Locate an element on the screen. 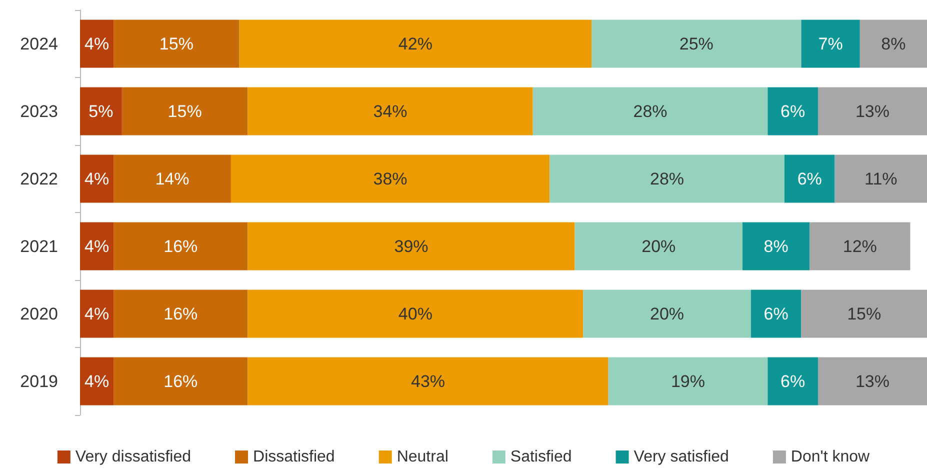  legend-label: Satisfied is located at coordinates (541, 457).